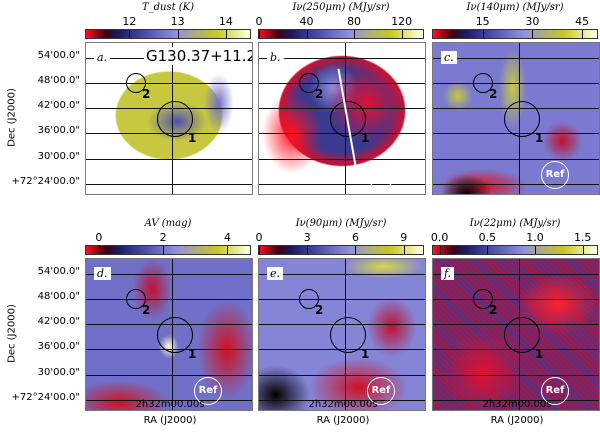 The height and width of the screenshot is (440, 600). Describe the element at coordinates (168, 223) in the screenshot. I see `colorbar-title: AV (mag)` at that location.